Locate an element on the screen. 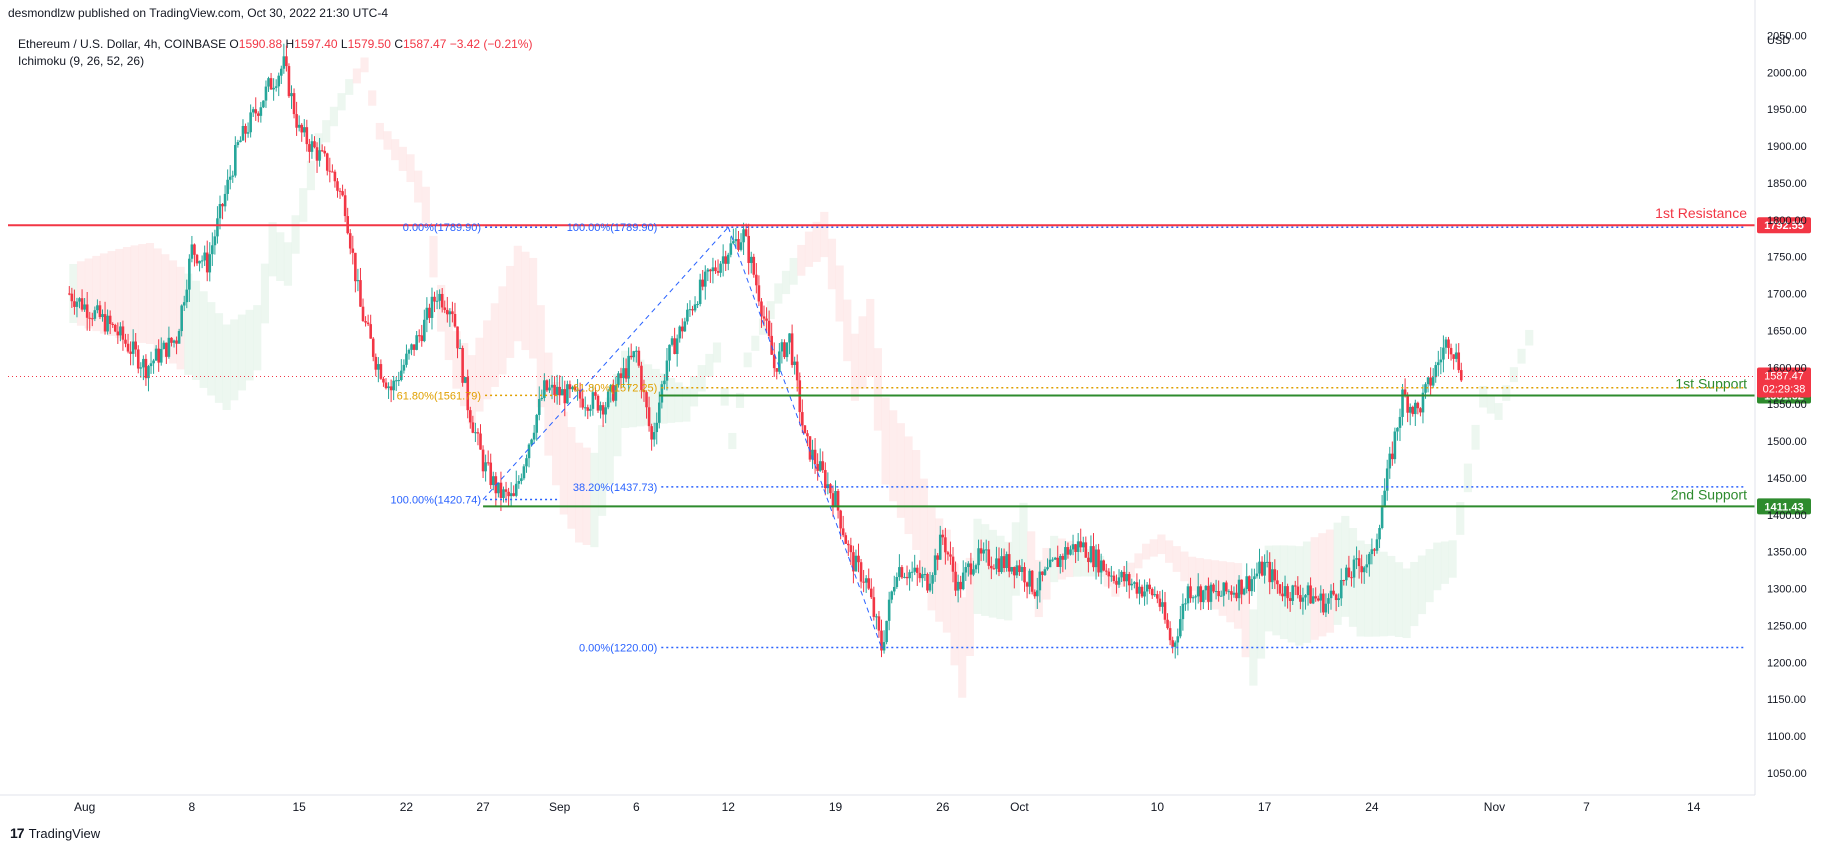  price-tick-label: 1250.00 is located at coordinates (1787, 626).